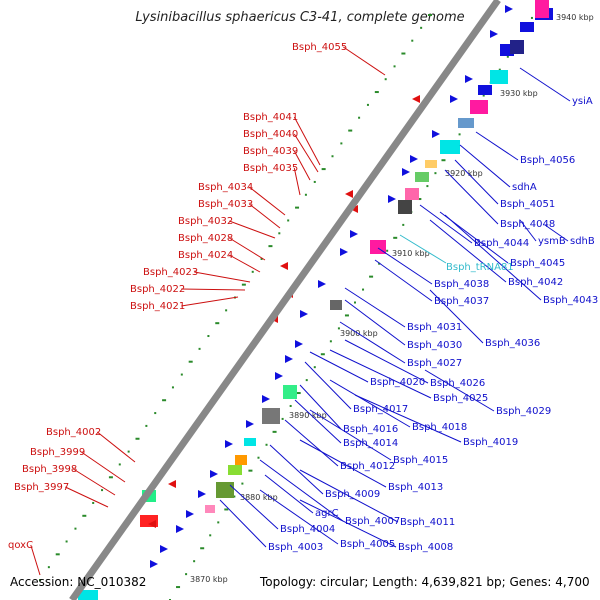 The height and width of the screenshot is (600, 600). What do you see at coordinates (372, 521) in the screenshot?
I see `forward-gene-label: Bsph_4007` at bounding box center [372, 521].